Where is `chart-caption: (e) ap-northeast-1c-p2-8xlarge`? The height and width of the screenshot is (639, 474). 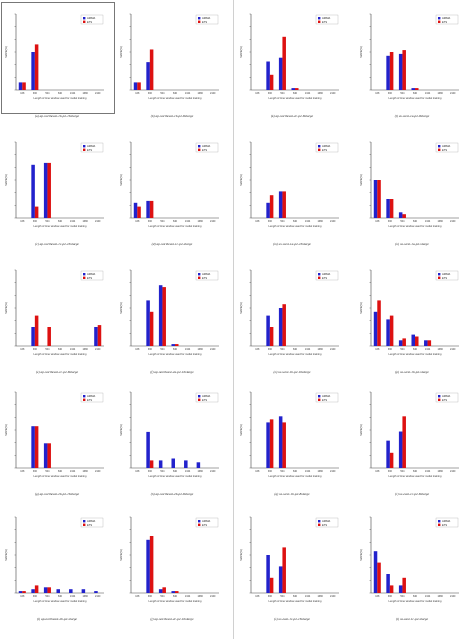 chart-caption: (e) ap-northeast-1c-p2-8xlarge is located at coordinates (57, 372).